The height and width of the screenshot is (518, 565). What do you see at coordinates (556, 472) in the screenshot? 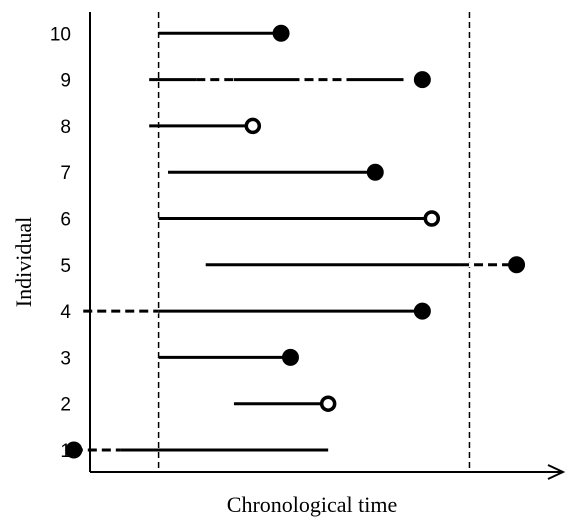
I see `x-axis-arrowhead` at bounding box center [556, 472].